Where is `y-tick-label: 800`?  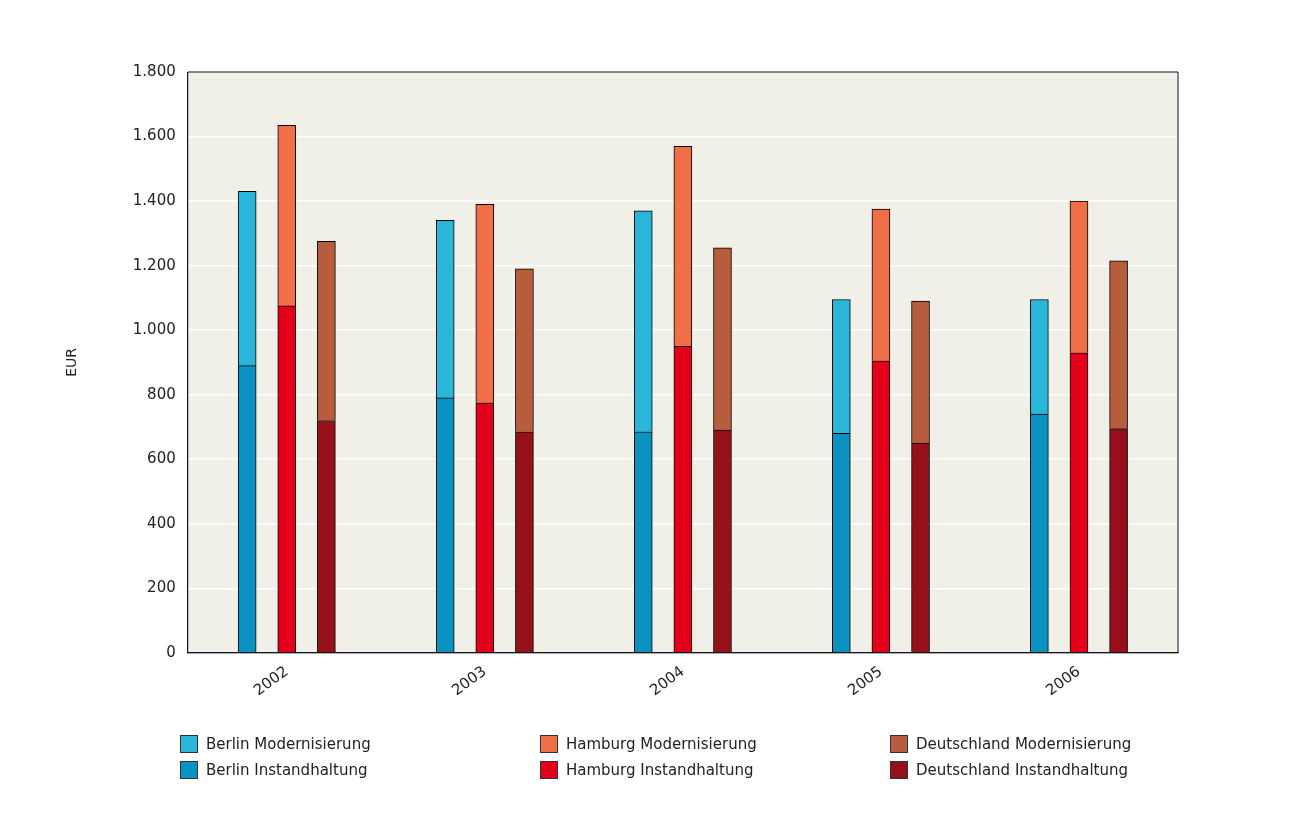 y-tick-label: 800 is located at coordinates (161, 393).